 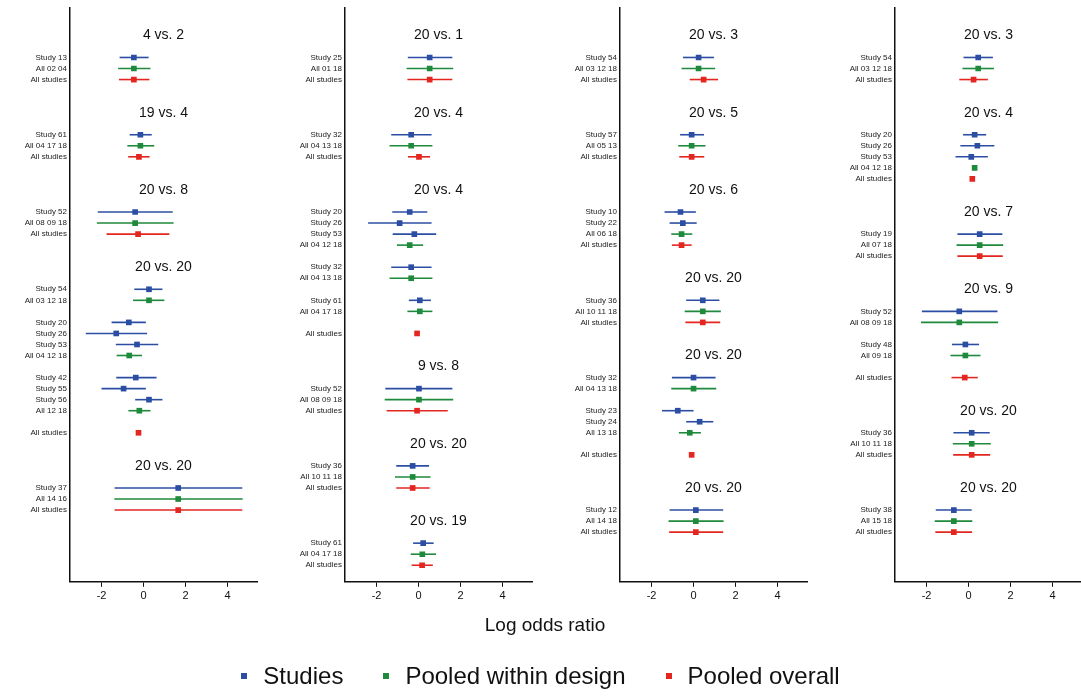 I want to click on legend-label: Pooled within design, so click(x=515, y=676).